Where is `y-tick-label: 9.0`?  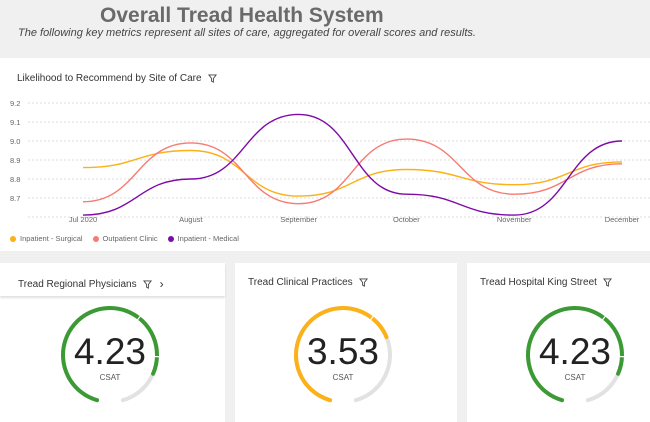 y-tick-label: 9.0 is located at coordinates (15, 141).